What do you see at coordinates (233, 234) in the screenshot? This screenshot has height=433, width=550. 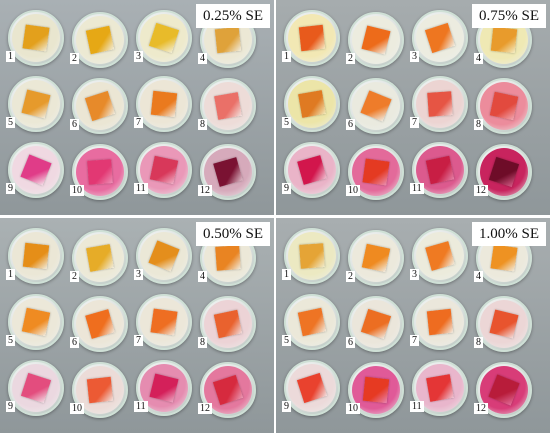 I see `concentration-label: 0.50% SE` at bounding box center [233, 234].